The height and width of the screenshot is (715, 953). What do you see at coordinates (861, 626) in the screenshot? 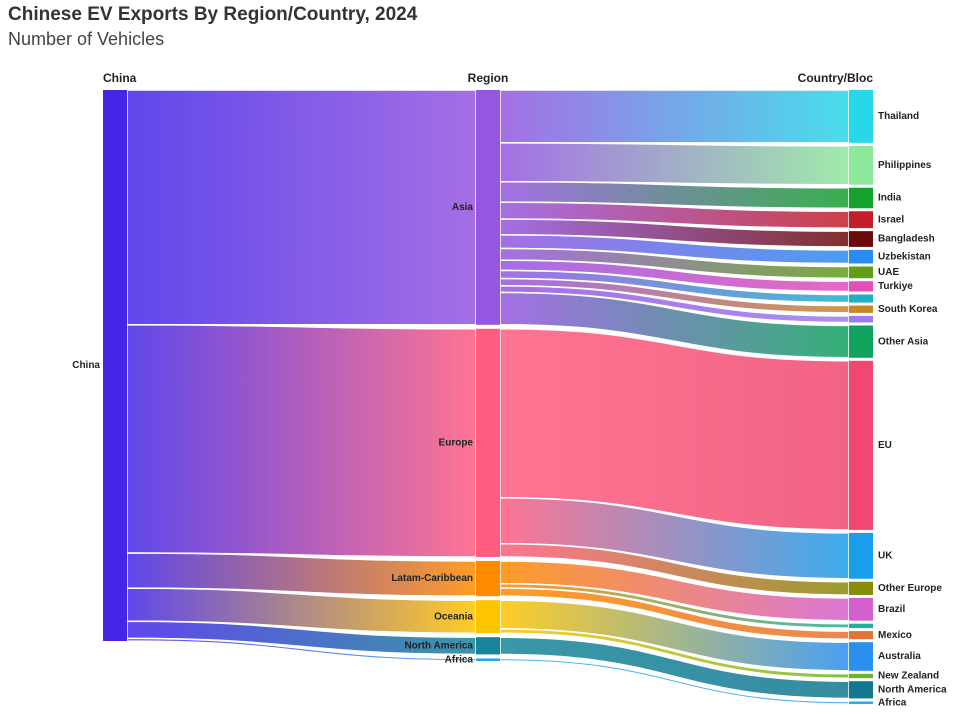
I see `node-latam_small` at bounding box center [861, 626].